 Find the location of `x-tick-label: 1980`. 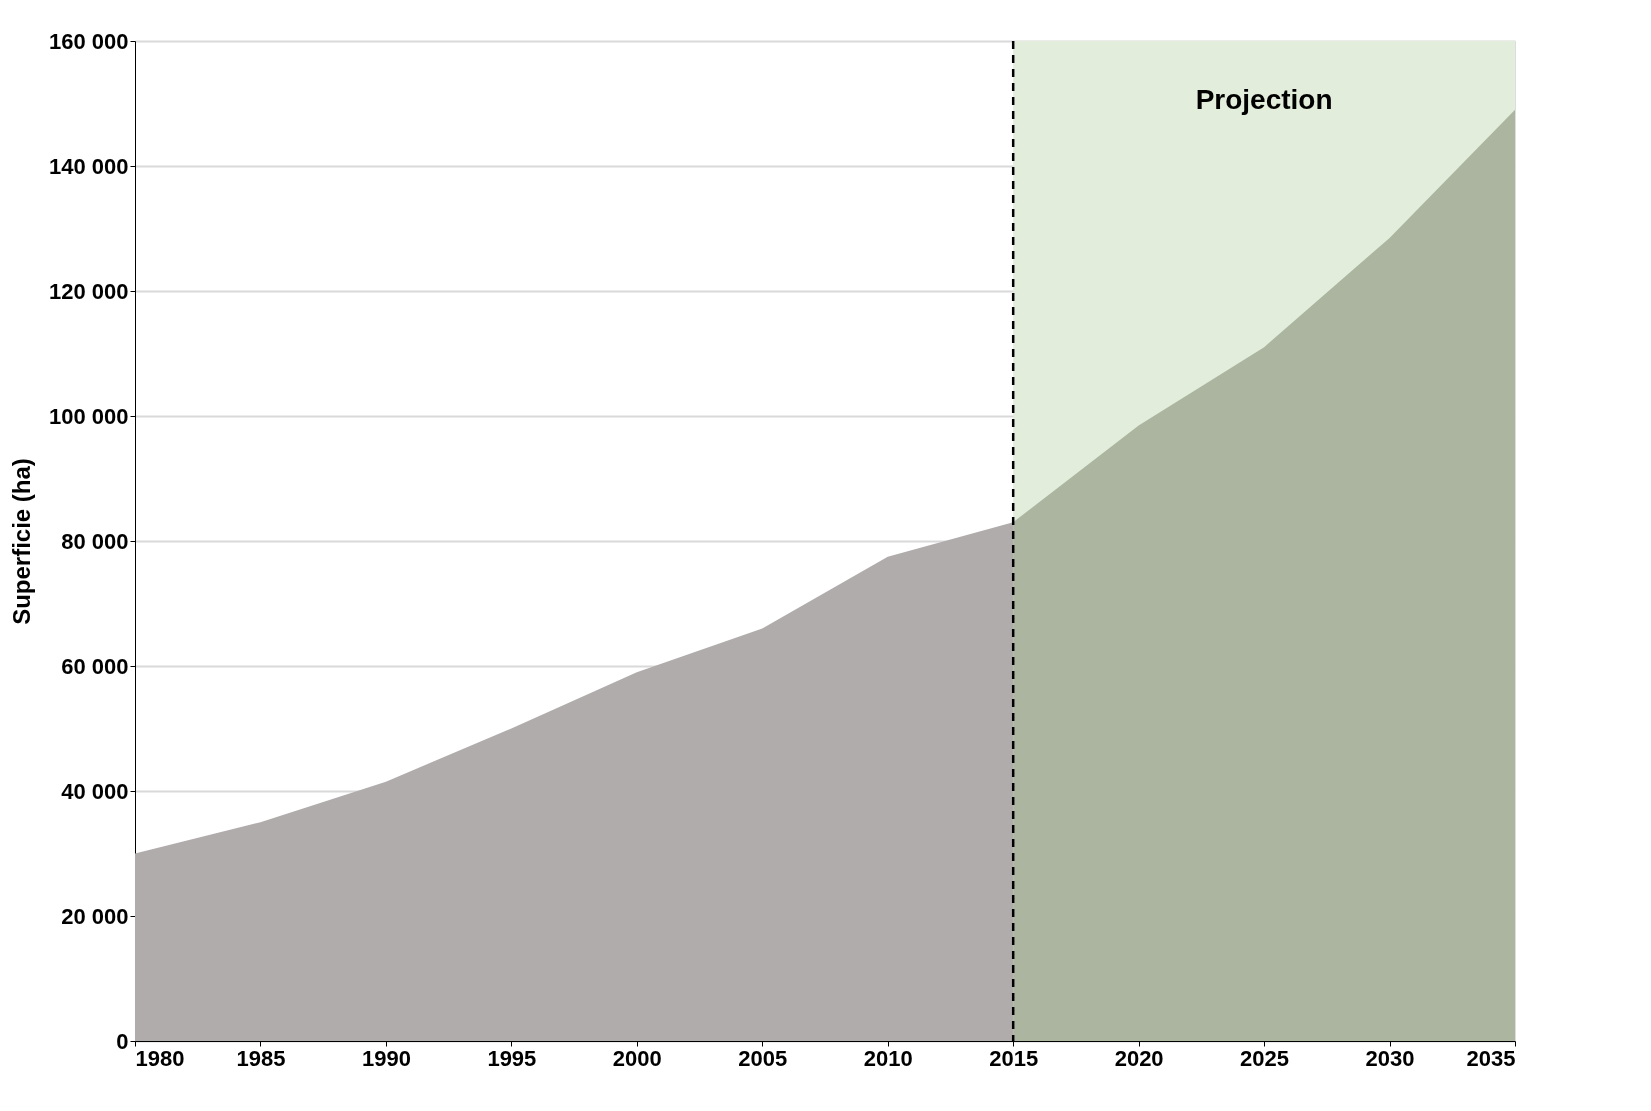

x-tick-label: 1980 is located at coordinates (160, 1058).